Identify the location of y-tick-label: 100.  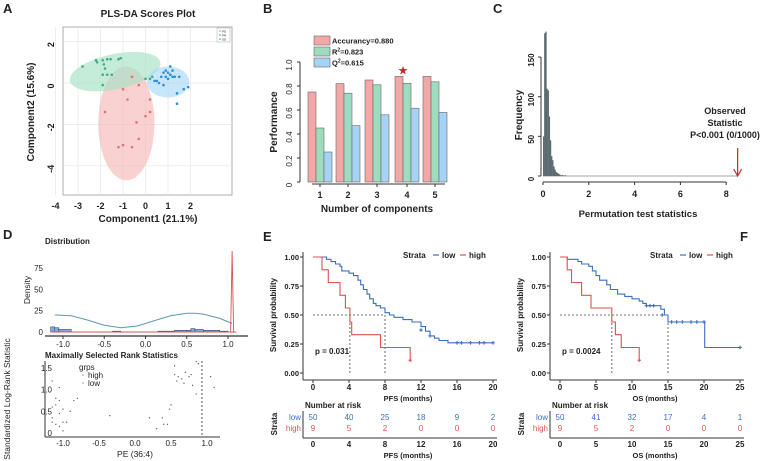
(531, 99).